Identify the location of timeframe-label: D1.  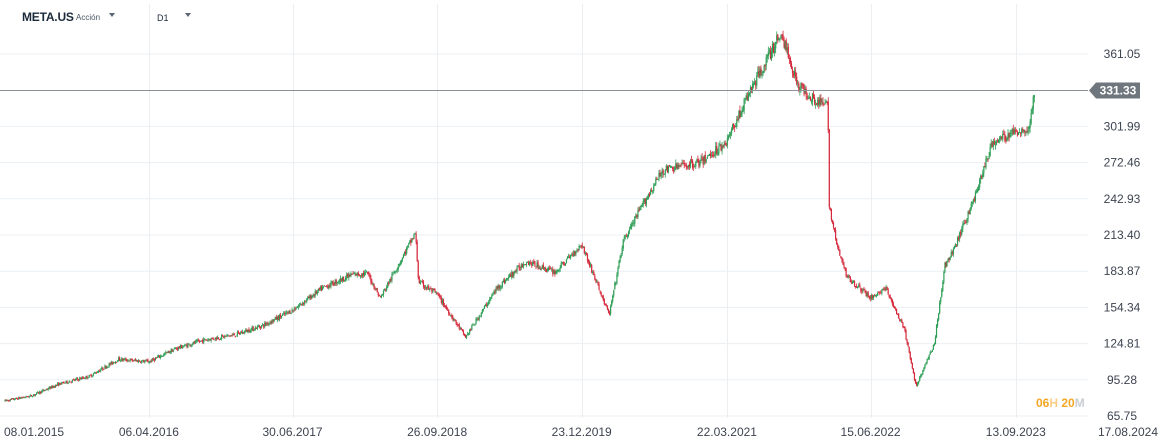
(163, 18).